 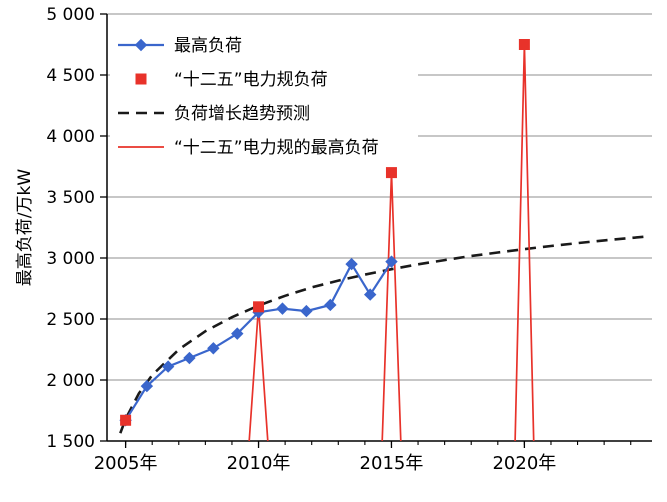 What do you see at coordinates (242, 114) in the screenshot?
I see `legend-label: 负荷增长趋势预测` at bounding box center [242, 114].